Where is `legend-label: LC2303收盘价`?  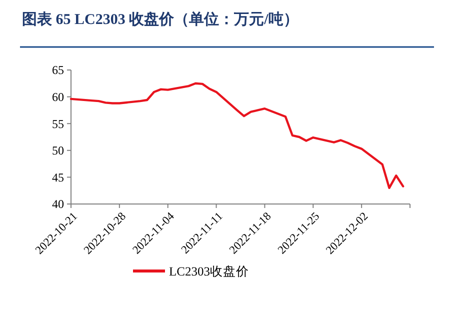
legend-label: LC2303收盘价 is located at coordinates (209, 271).